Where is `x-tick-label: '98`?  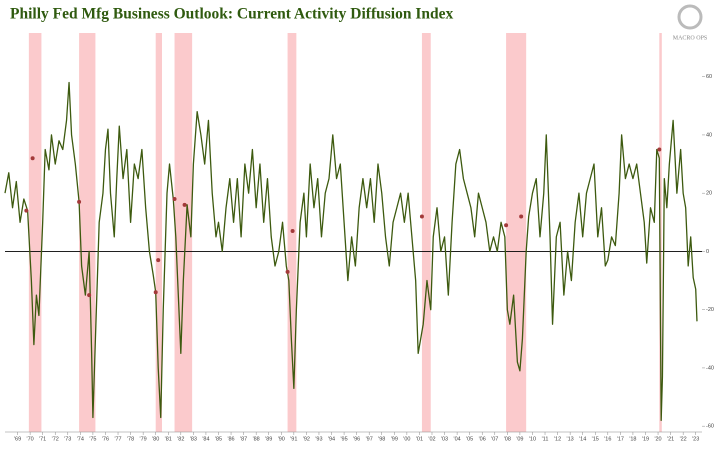 x-tick-label: '98 is located at coordinates (381, 439).